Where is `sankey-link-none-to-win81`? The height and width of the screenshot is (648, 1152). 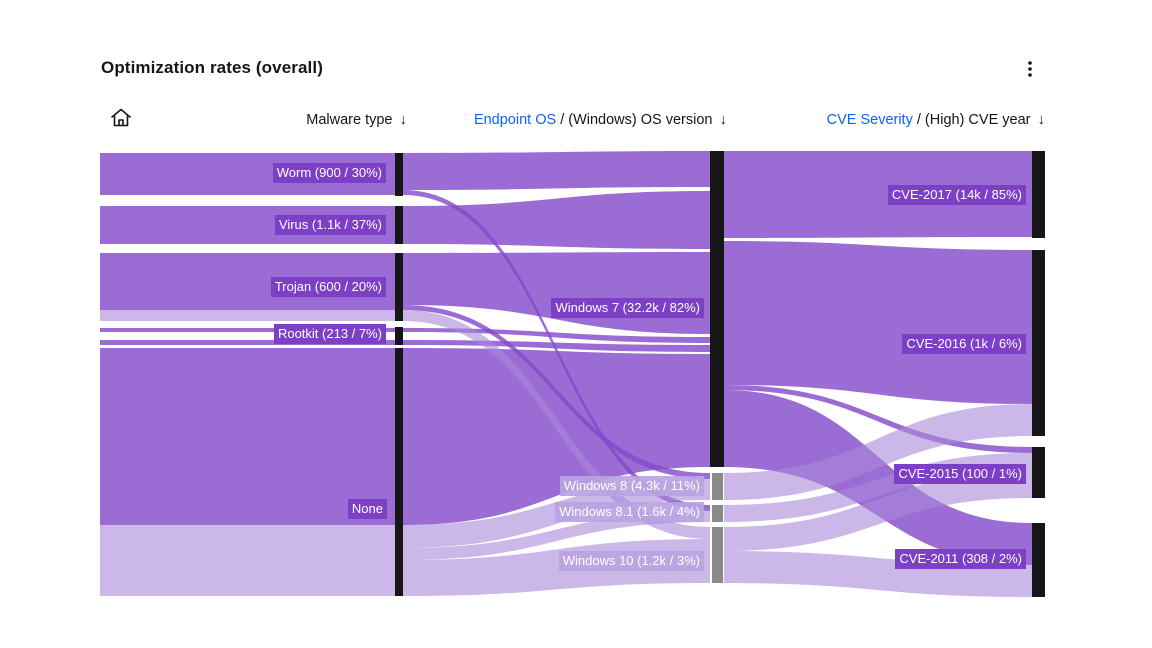
sankey-link-none-to-win81 is located at coordinates (556, 535).